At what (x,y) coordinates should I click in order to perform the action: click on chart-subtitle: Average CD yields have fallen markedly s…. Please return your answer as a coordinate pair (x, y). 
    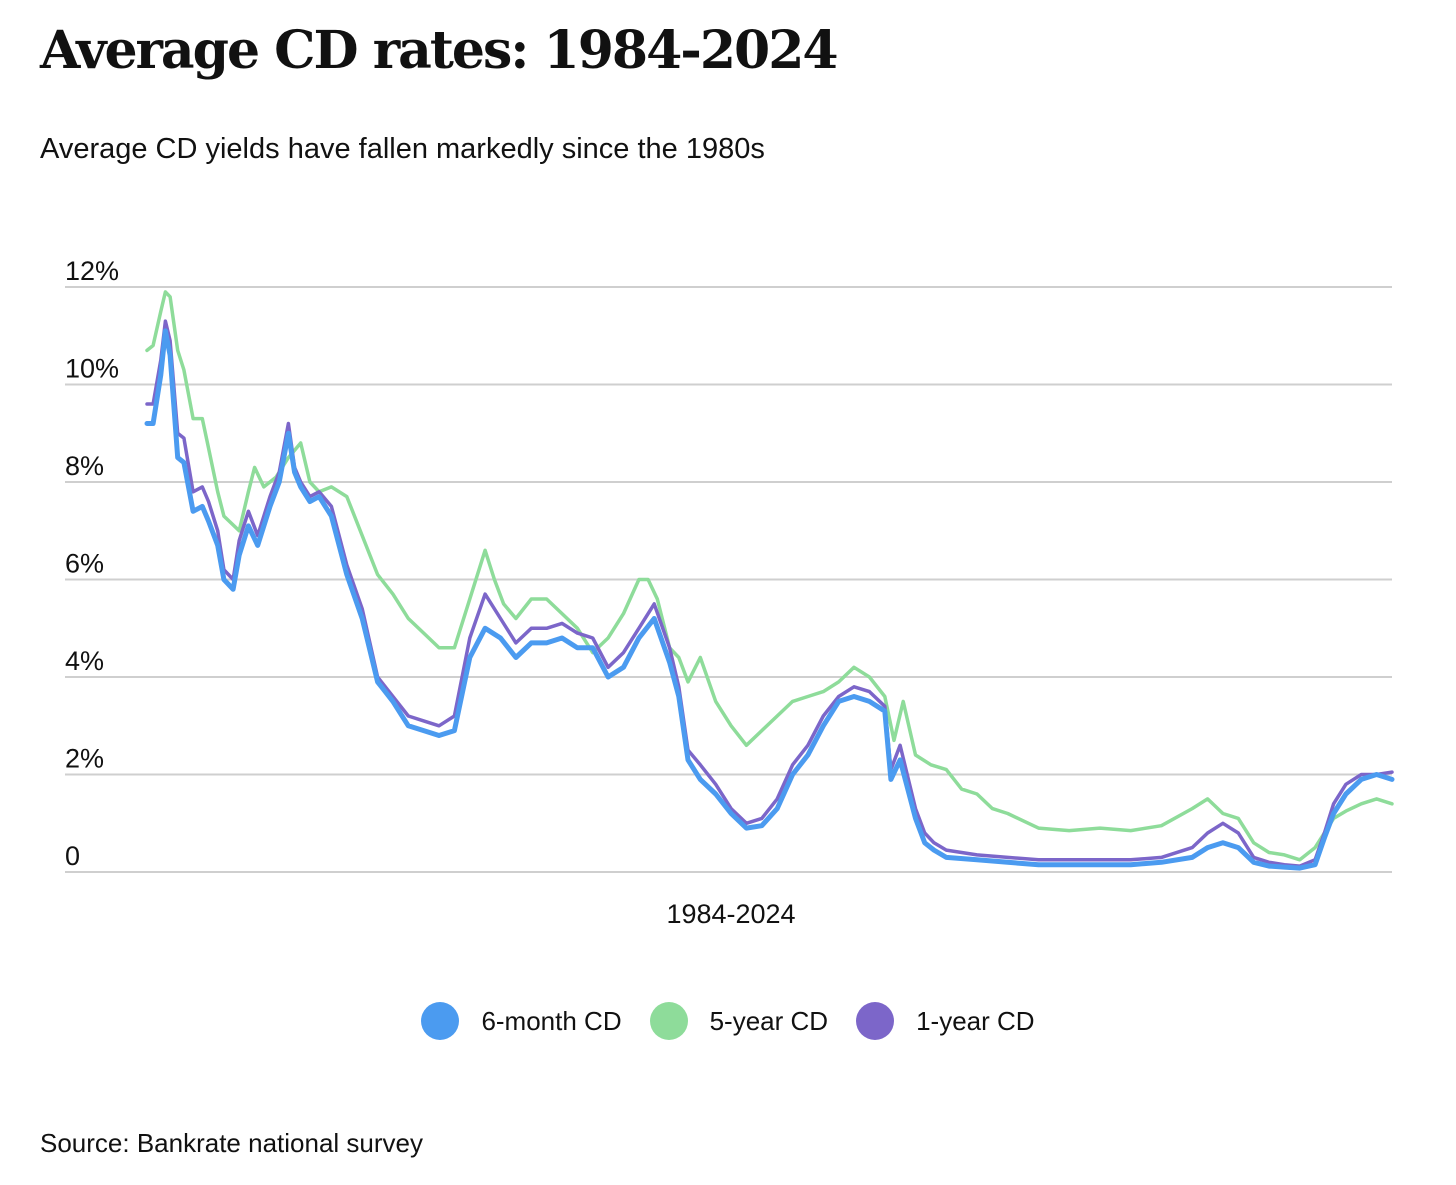
    Looking at the image, I should click on (402, 149).